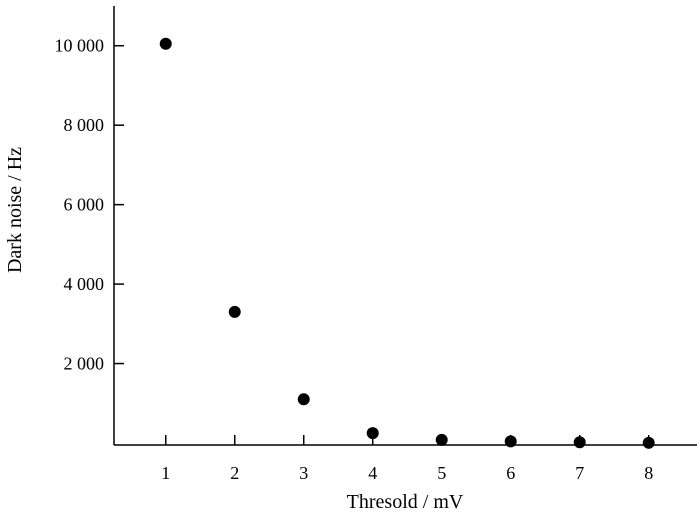 Image resolution: width=700 pixels, height=517 pixels. I want to click on y-axis-title: Dark noise / Hz, so click(15, 210).